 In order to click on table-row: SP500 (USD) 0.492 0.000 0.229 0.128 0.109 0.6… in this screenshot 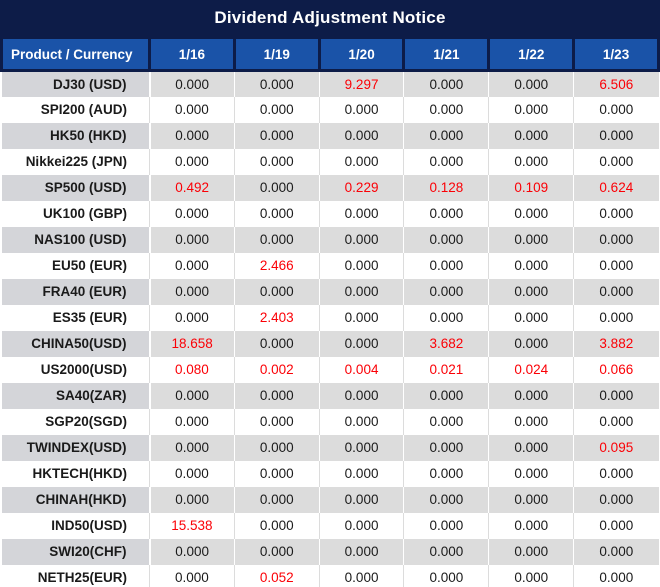, I will do `click(330, 187)`.